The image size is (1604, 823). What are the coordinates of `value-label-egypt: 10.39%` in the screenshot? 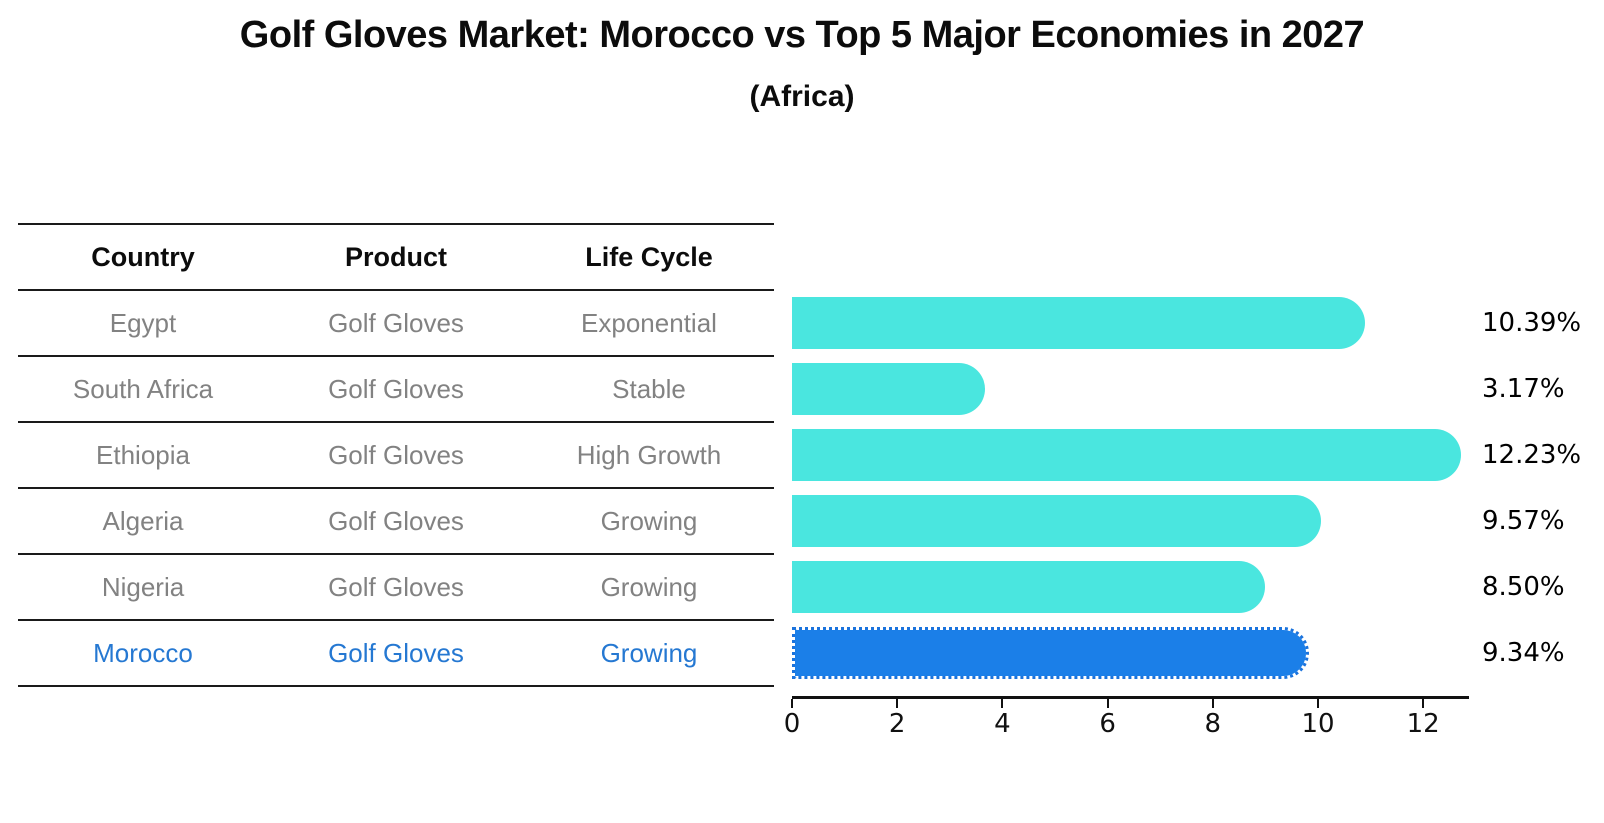 It's located at (1532, 323).